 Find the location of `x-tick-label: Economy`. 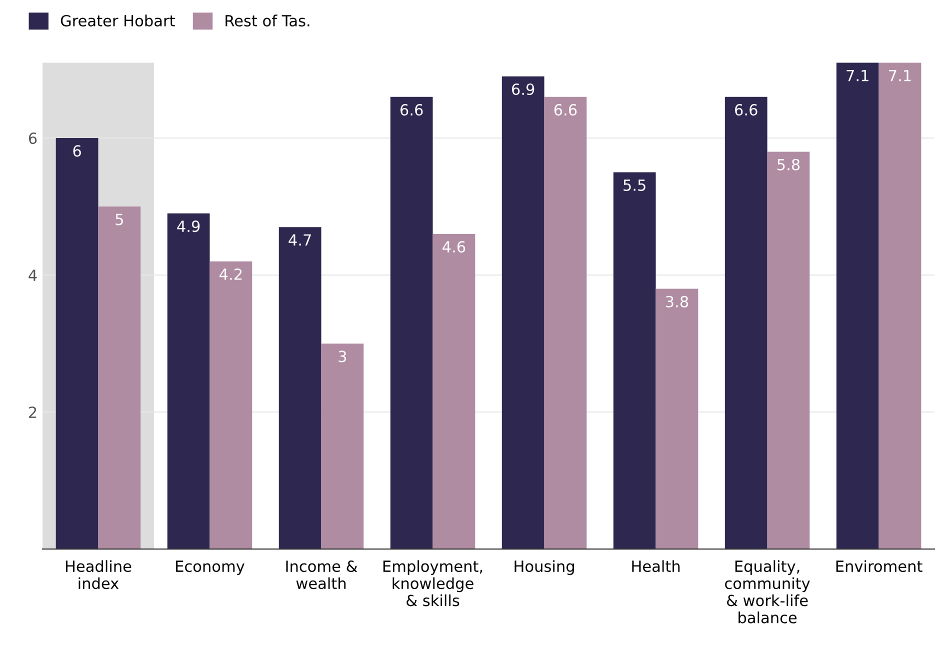

x-tick-label: Economy is located at coordinates (210, 567).